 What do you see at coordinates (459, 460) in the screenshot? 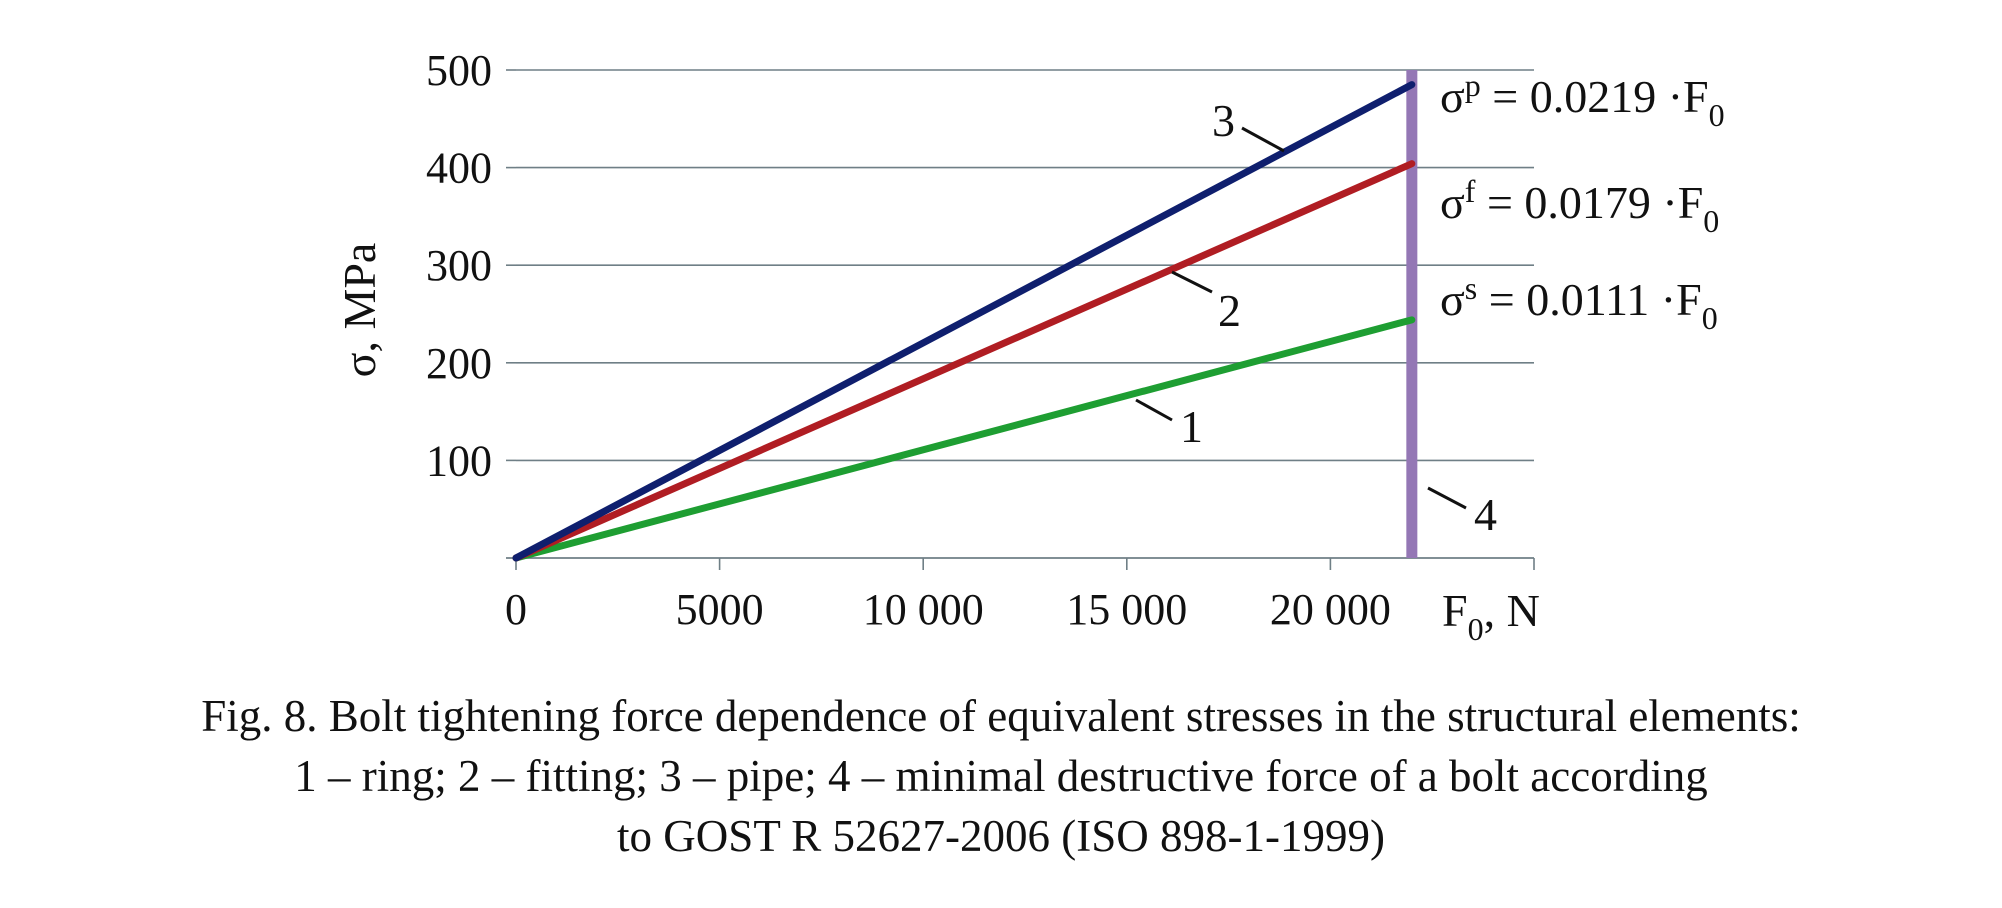
I see `y-tick-label-100: 100` at bounding box center [459, 460].